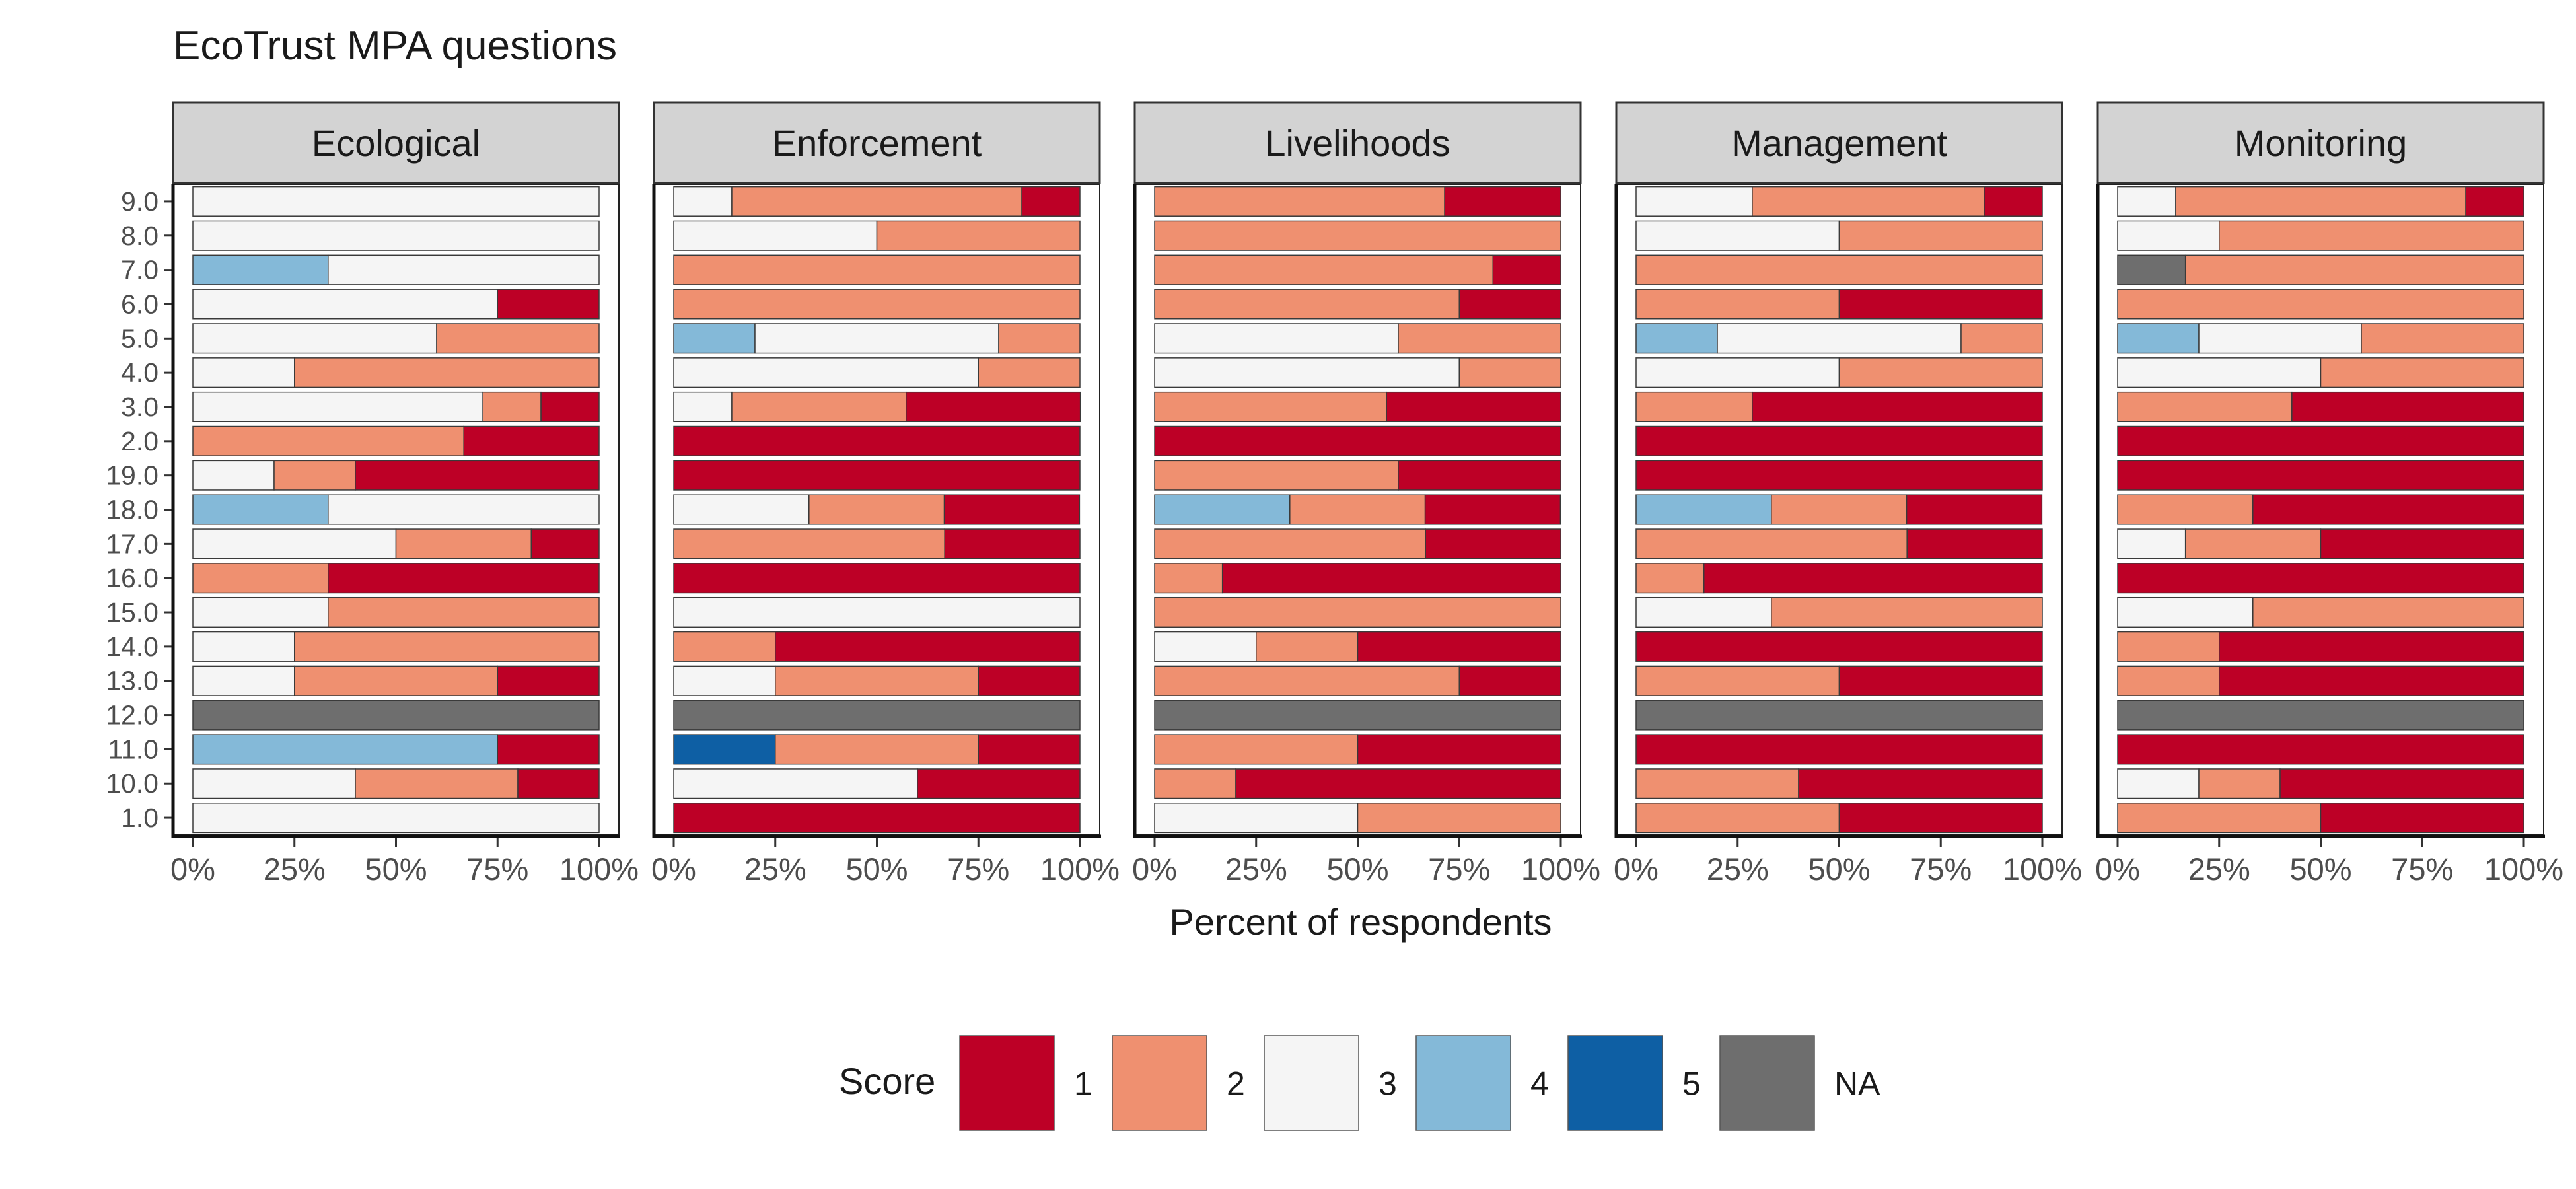 This screenshot has width=2576, height=1189. What do you see at coordinates (133, 783) in the screenshot?
I see `y-tick-label: 10.0` at bounding box center [133, 783].